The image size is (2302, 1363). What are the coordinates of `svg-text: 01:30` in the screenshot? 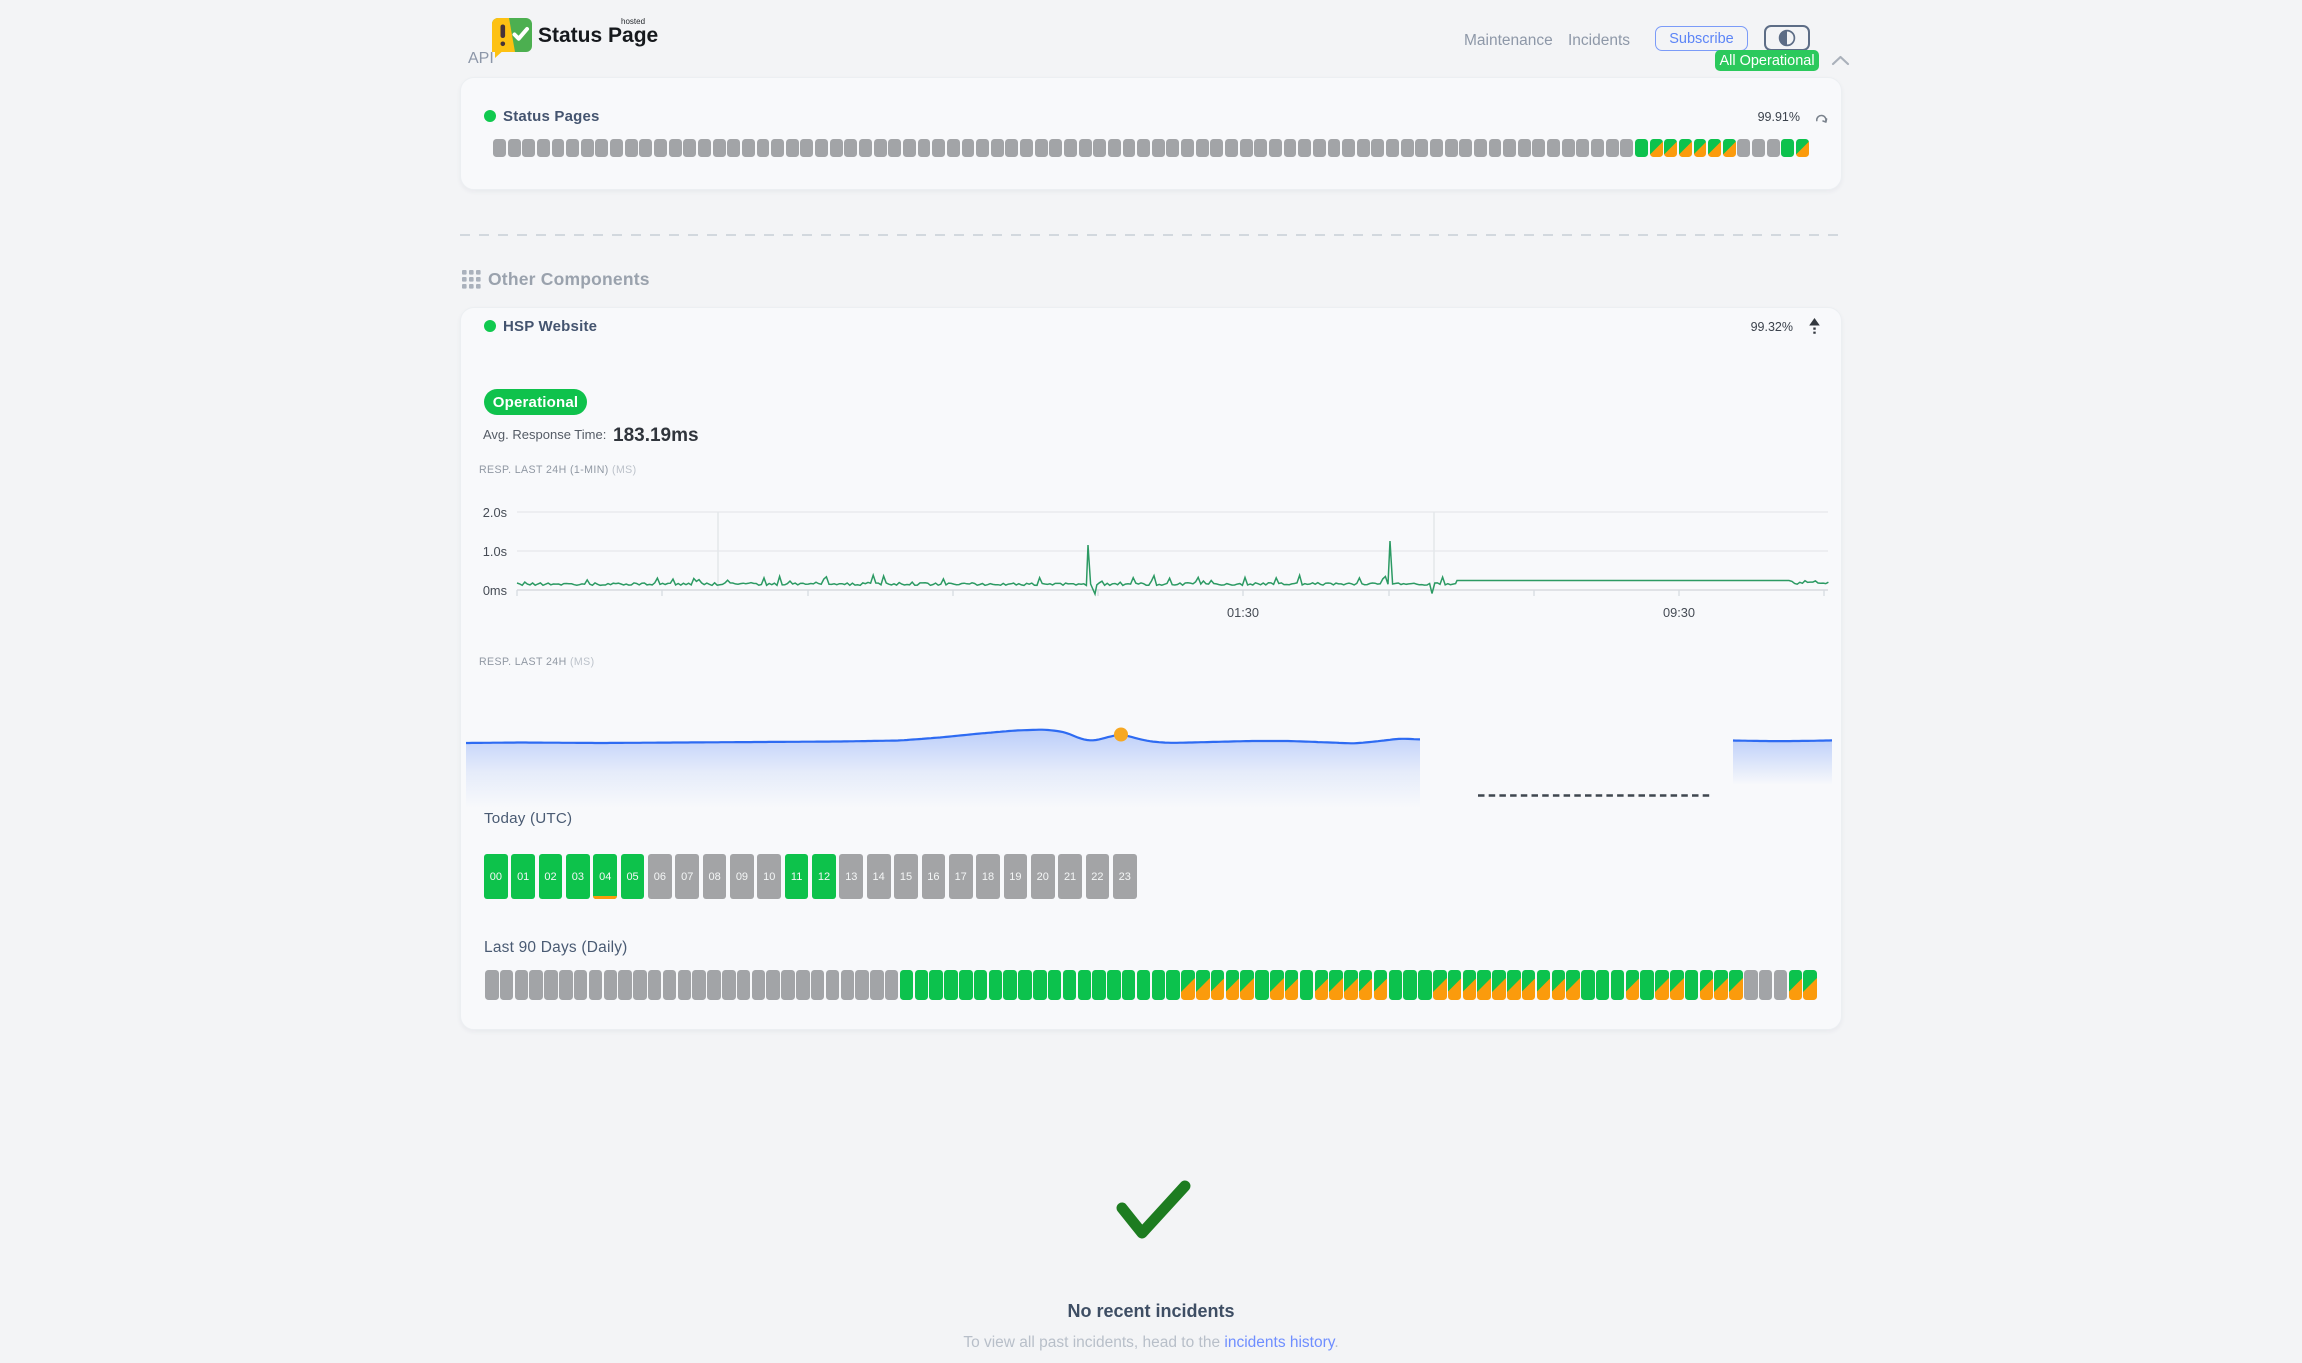 It's located at (1243, 612).